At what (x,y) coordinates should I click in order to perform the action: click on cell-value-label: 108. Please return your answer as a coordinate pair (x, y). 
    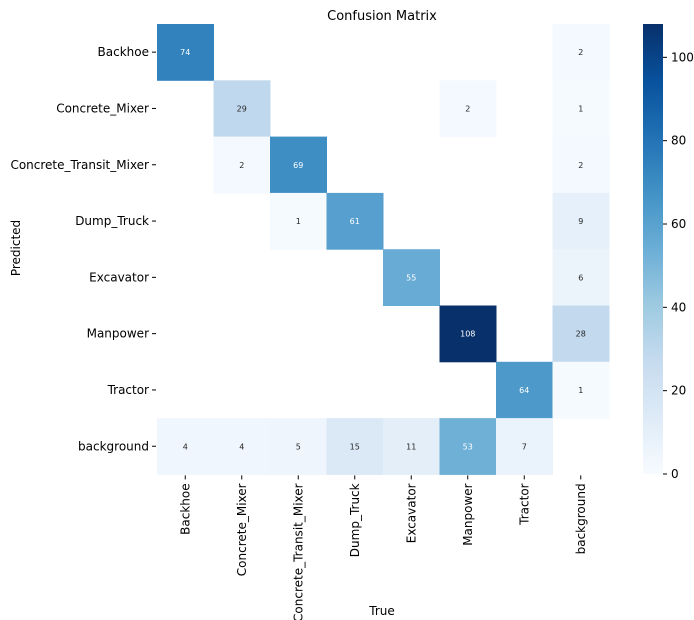
    Looking at the image, I should click on (467, 334).